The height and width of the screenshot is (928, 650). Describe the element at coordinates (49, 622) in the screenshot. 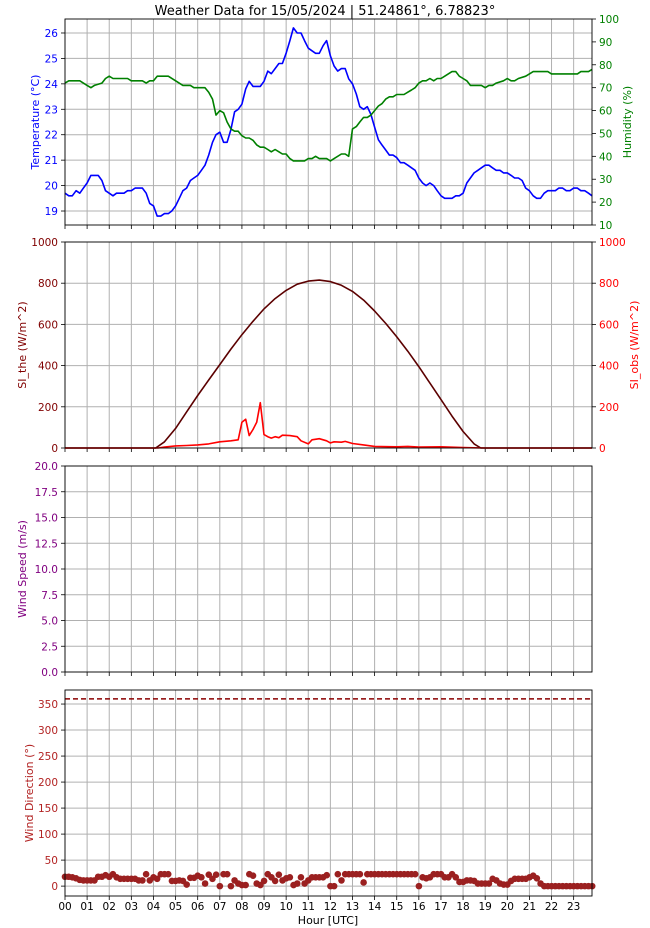

I see `y-tick-label: 5.0` at that location.